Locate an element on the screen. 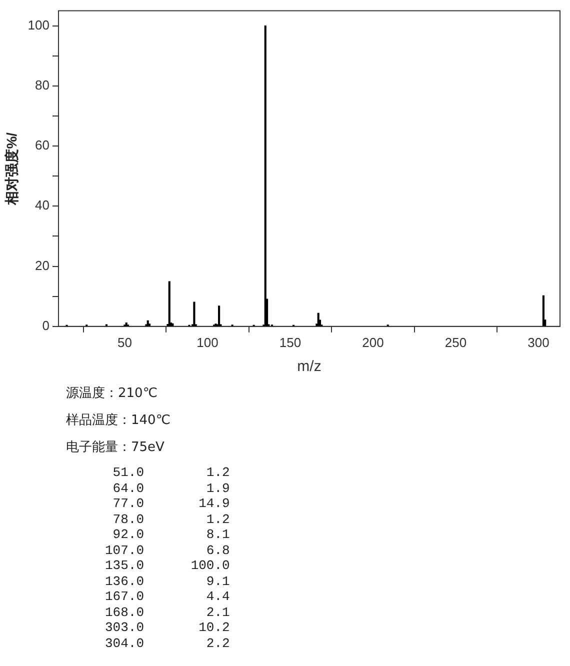 The width and height of the screenshot is (570, 666). x-tick-label: 100 is located at coordinates (207, 342).